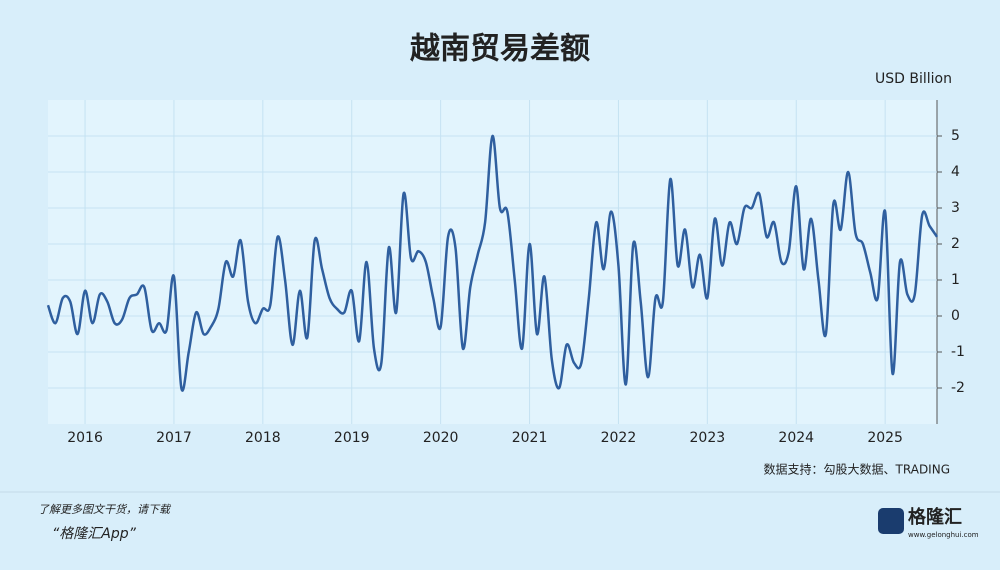  I want to click on y-tick-label: -1, so click(958, 352).